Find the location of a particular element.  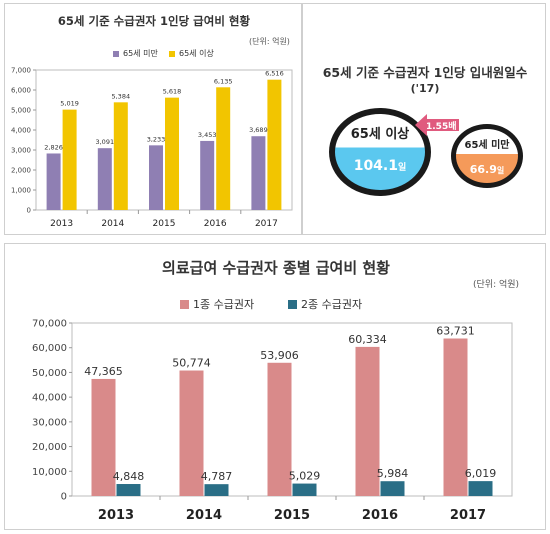

data-label: 2,826 is located at coordinates (53, 147).